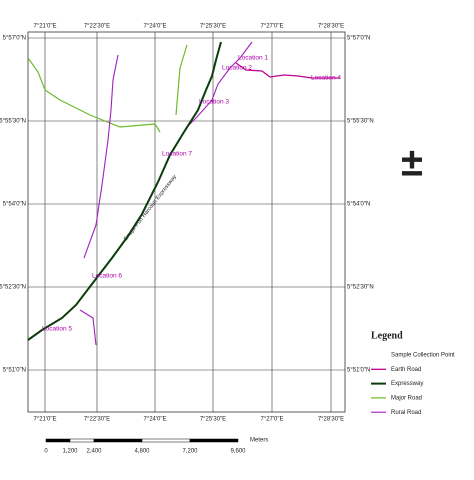 This screenshot has height=480, width=474. Describe the element at coordinates (259, 441) in the screenshot. I see `scale-unit: Meters` at that location.